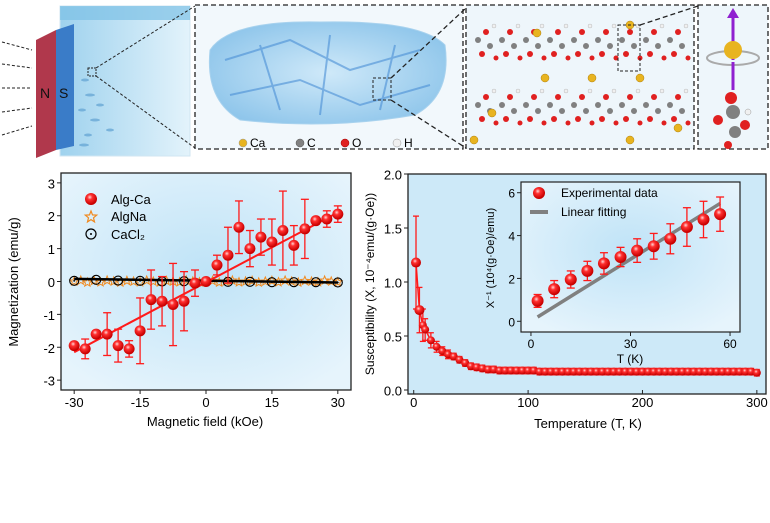 Image resolution: width=770 pixels, height=523 pixels. Describe the element at coordinates (65, 87) in the screenshot. I see `magnet-south-pole` at that location.